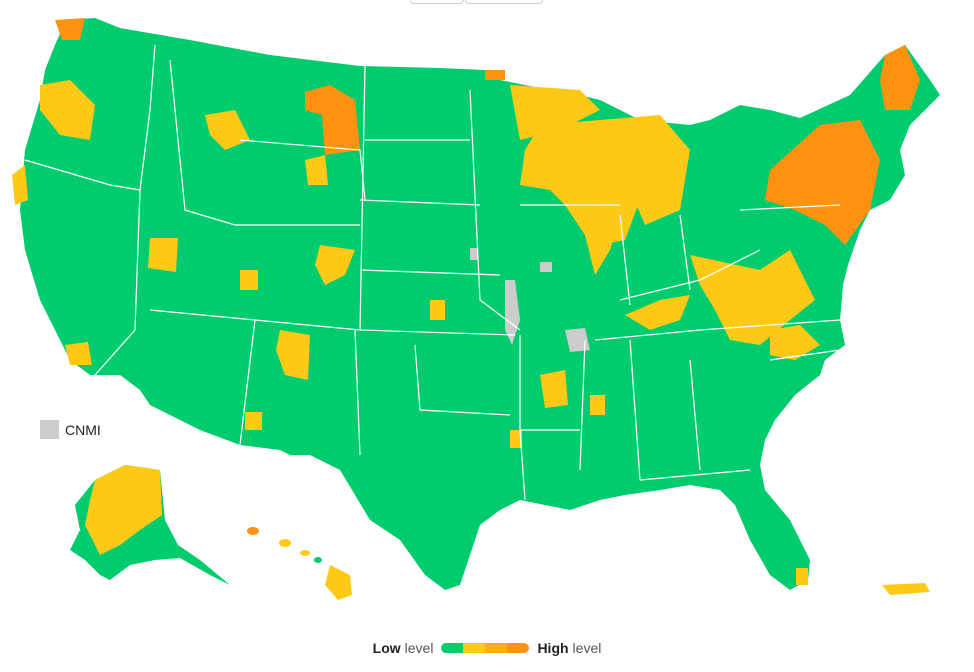  What do you see at coordinates (49, 429) in the screenshot?
I see `cnmi-swatch` at bounding box center [49, 429].